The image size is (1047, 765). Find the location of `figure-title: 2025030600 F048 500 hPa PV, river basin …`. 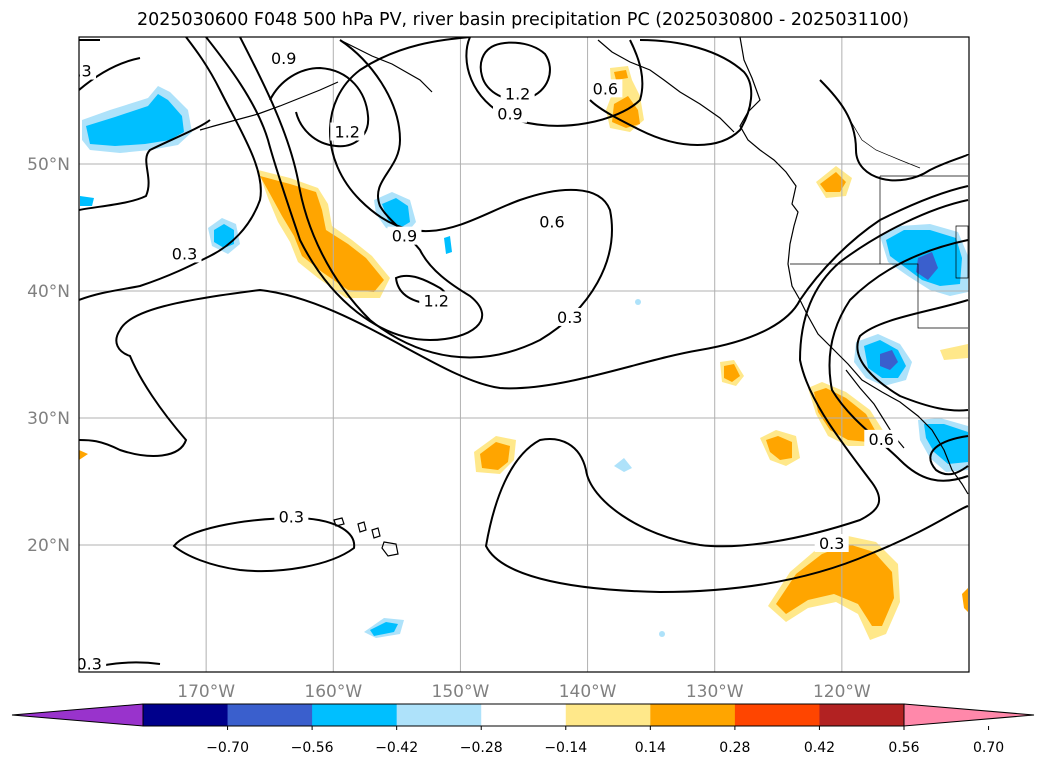

figure-title: 2025030600 F048 500 hPa PV, river basin … is located at coordinates (523, 20).